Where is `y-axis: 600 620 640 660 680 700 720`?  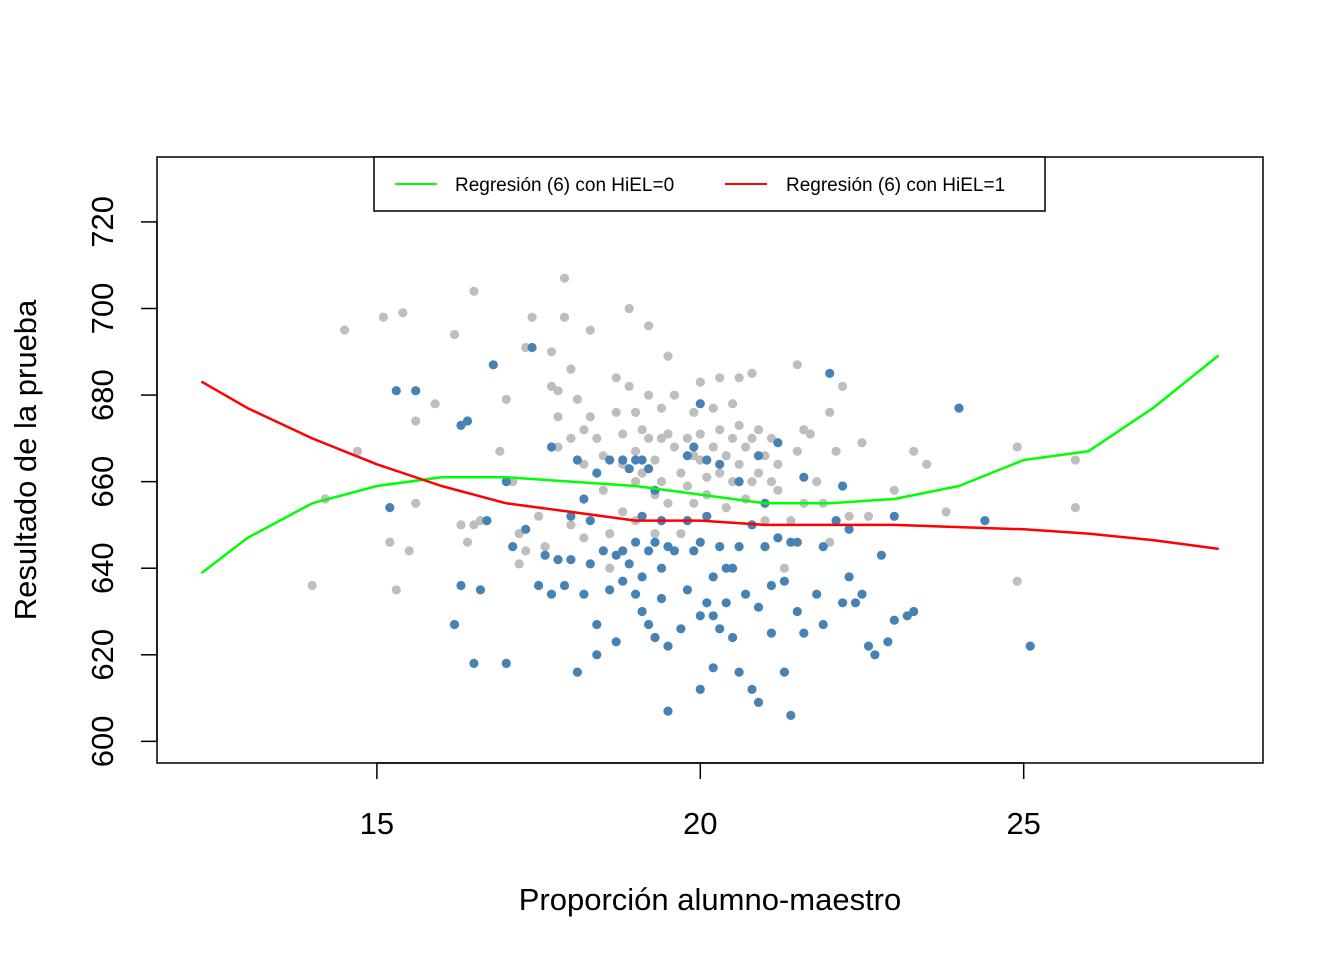
y-axis: 600 620 640 660 680 700 720 is located at coordinates (121, 481).